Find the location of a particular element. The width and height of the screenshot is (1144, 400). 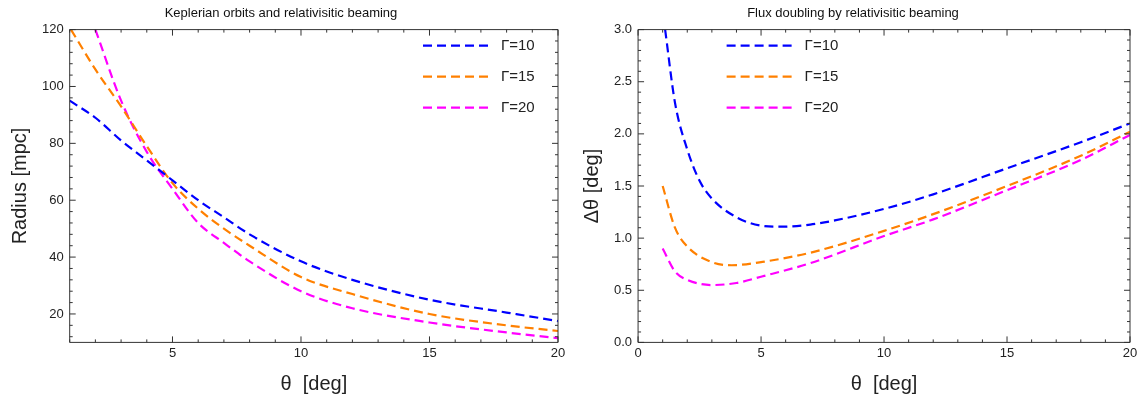

chart-title: Keplerian orbits and relativisitic beaming is located at coordinates (281, 13).